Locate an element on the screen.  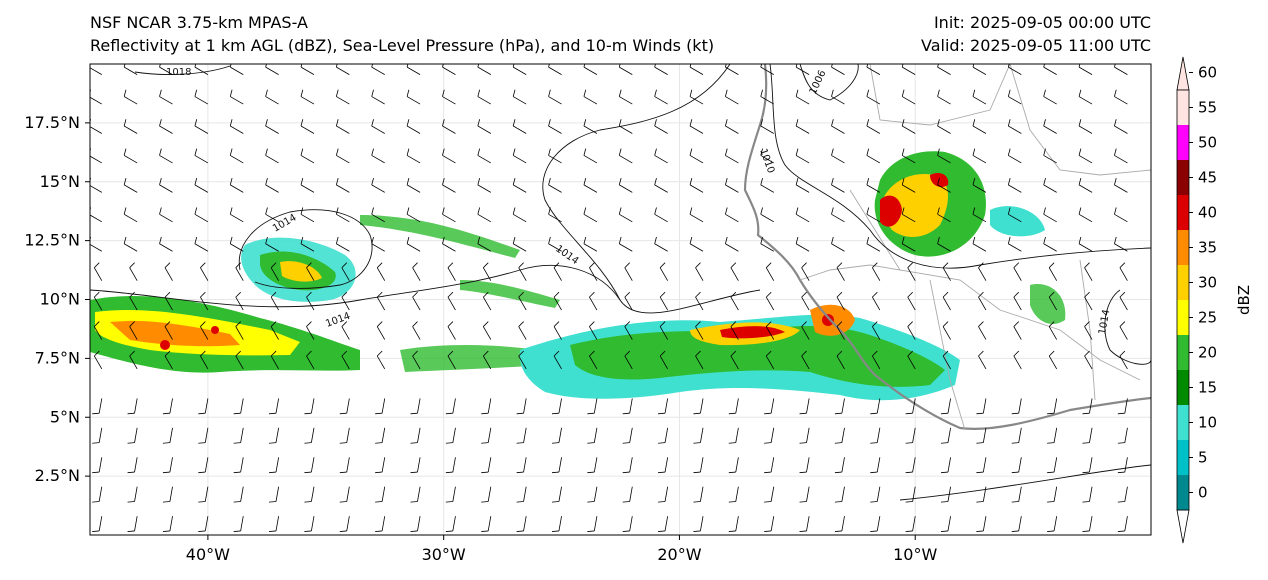
colorbar-tick-label: 45 is located at coordinates (1207, 178).